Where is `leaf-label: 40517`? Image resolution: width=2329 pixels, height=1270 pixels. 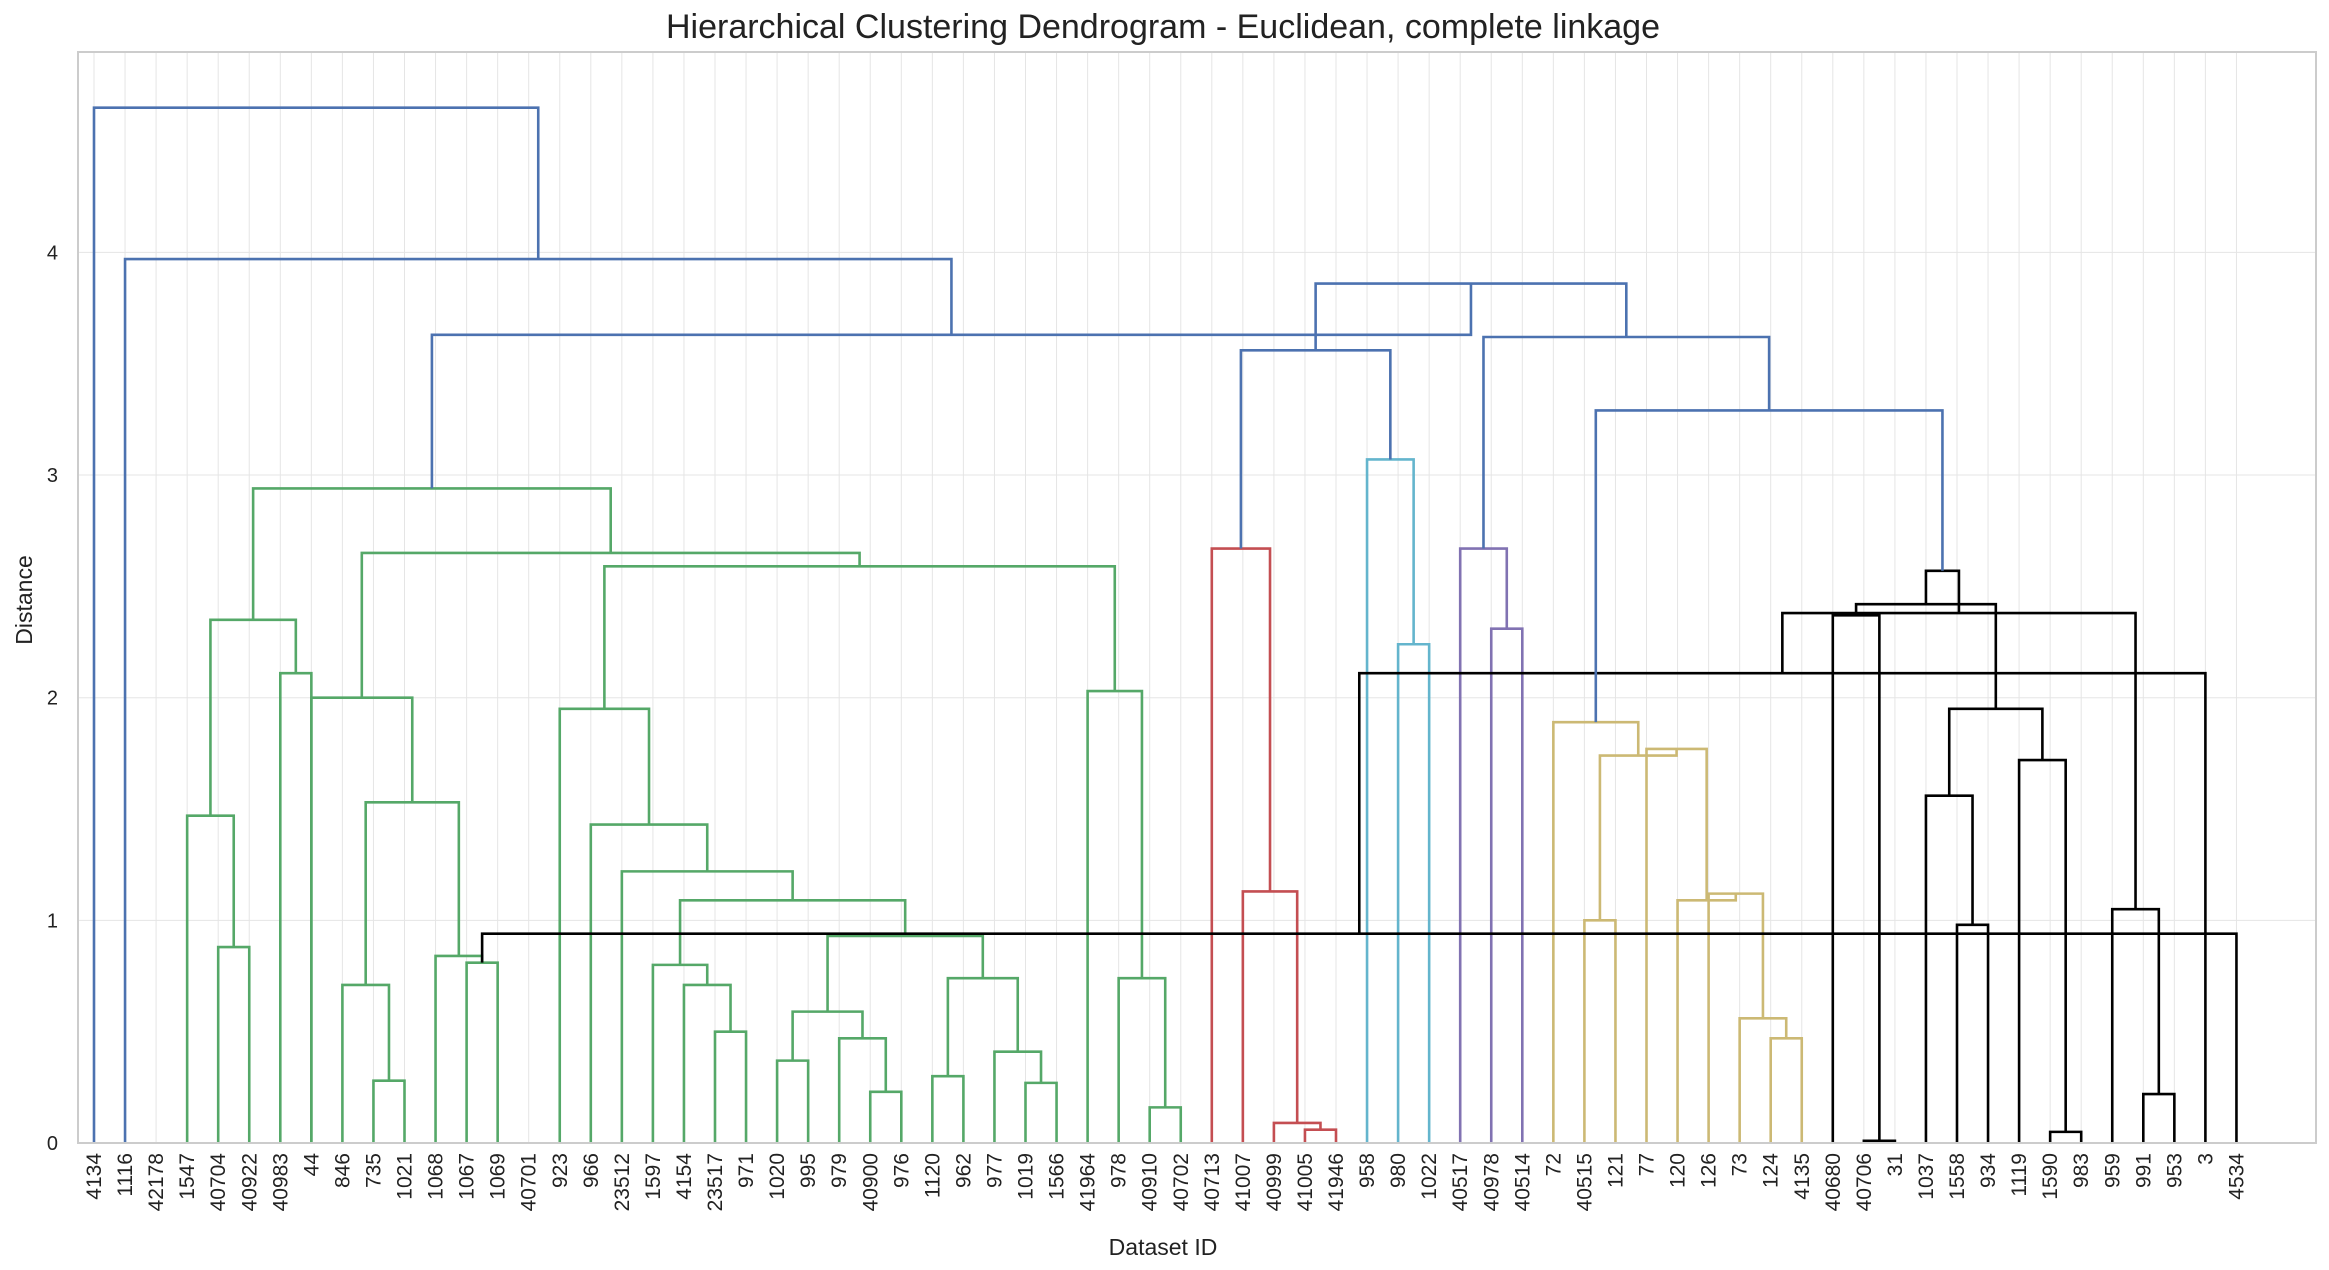 leaf-label: 40517 is located at coordinates (1460, 1182).